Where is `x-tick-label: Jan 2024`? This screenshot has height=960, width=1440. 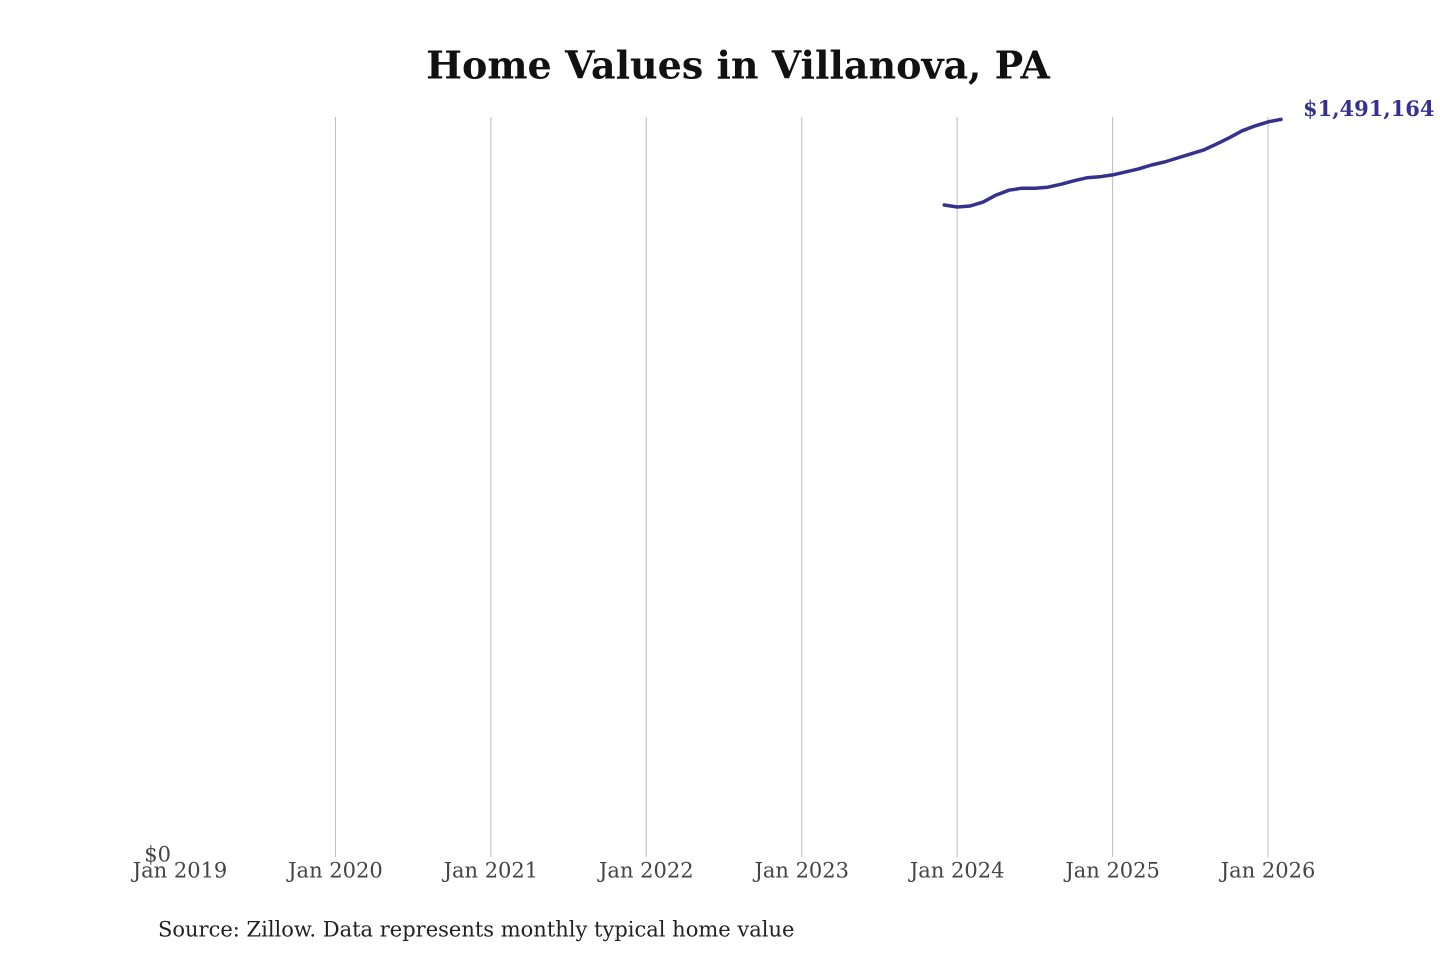
x-tick-label: Jan 2024 is located at coordinates (956, 871).